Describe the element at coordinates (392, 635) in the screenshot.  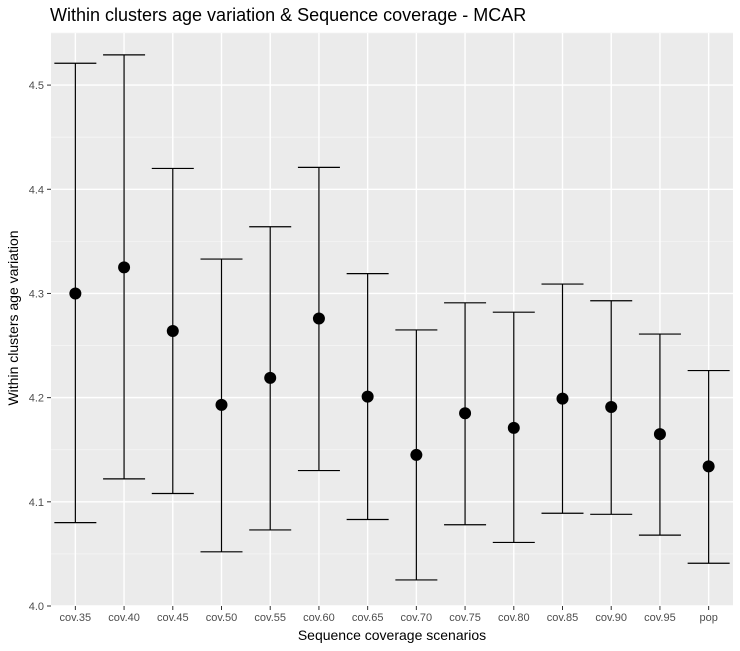
I see `x-axis-title: Sequence coverage scenarios` at that location.